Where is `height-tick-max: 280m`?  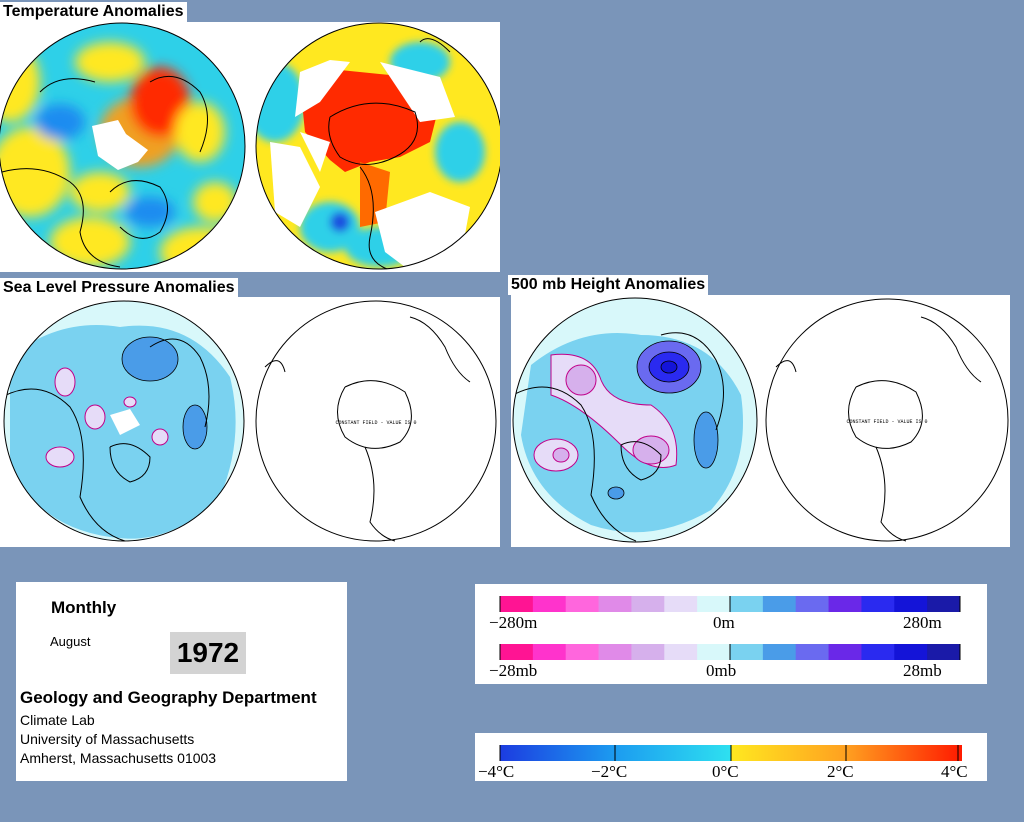 height-tick-max: 280m is located at coordinates (922, 622).